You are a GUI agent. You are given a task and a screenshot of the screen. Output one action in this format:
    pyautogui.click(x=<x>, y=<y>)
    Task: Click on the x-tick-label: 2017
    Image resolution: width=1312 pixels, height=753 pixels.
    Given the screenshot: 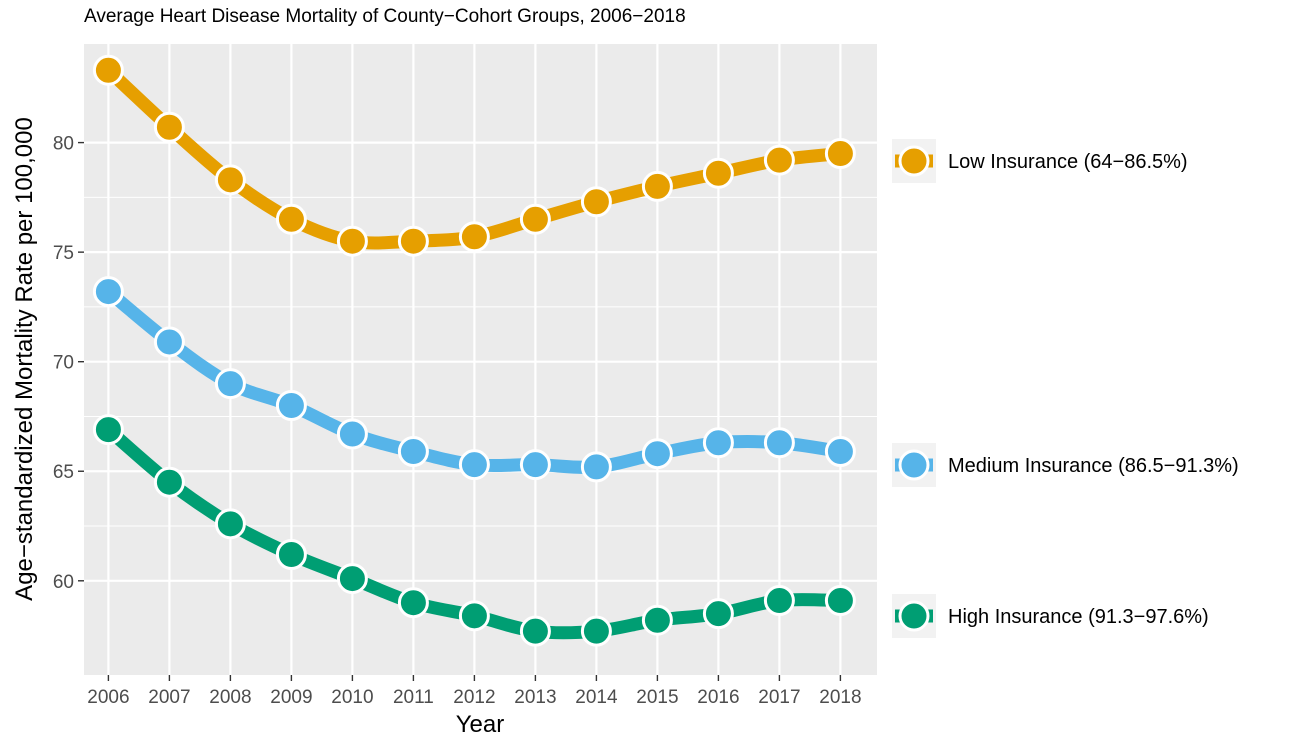 What is the action you would take?
    pyautogui.click(x=779, y=697)
    